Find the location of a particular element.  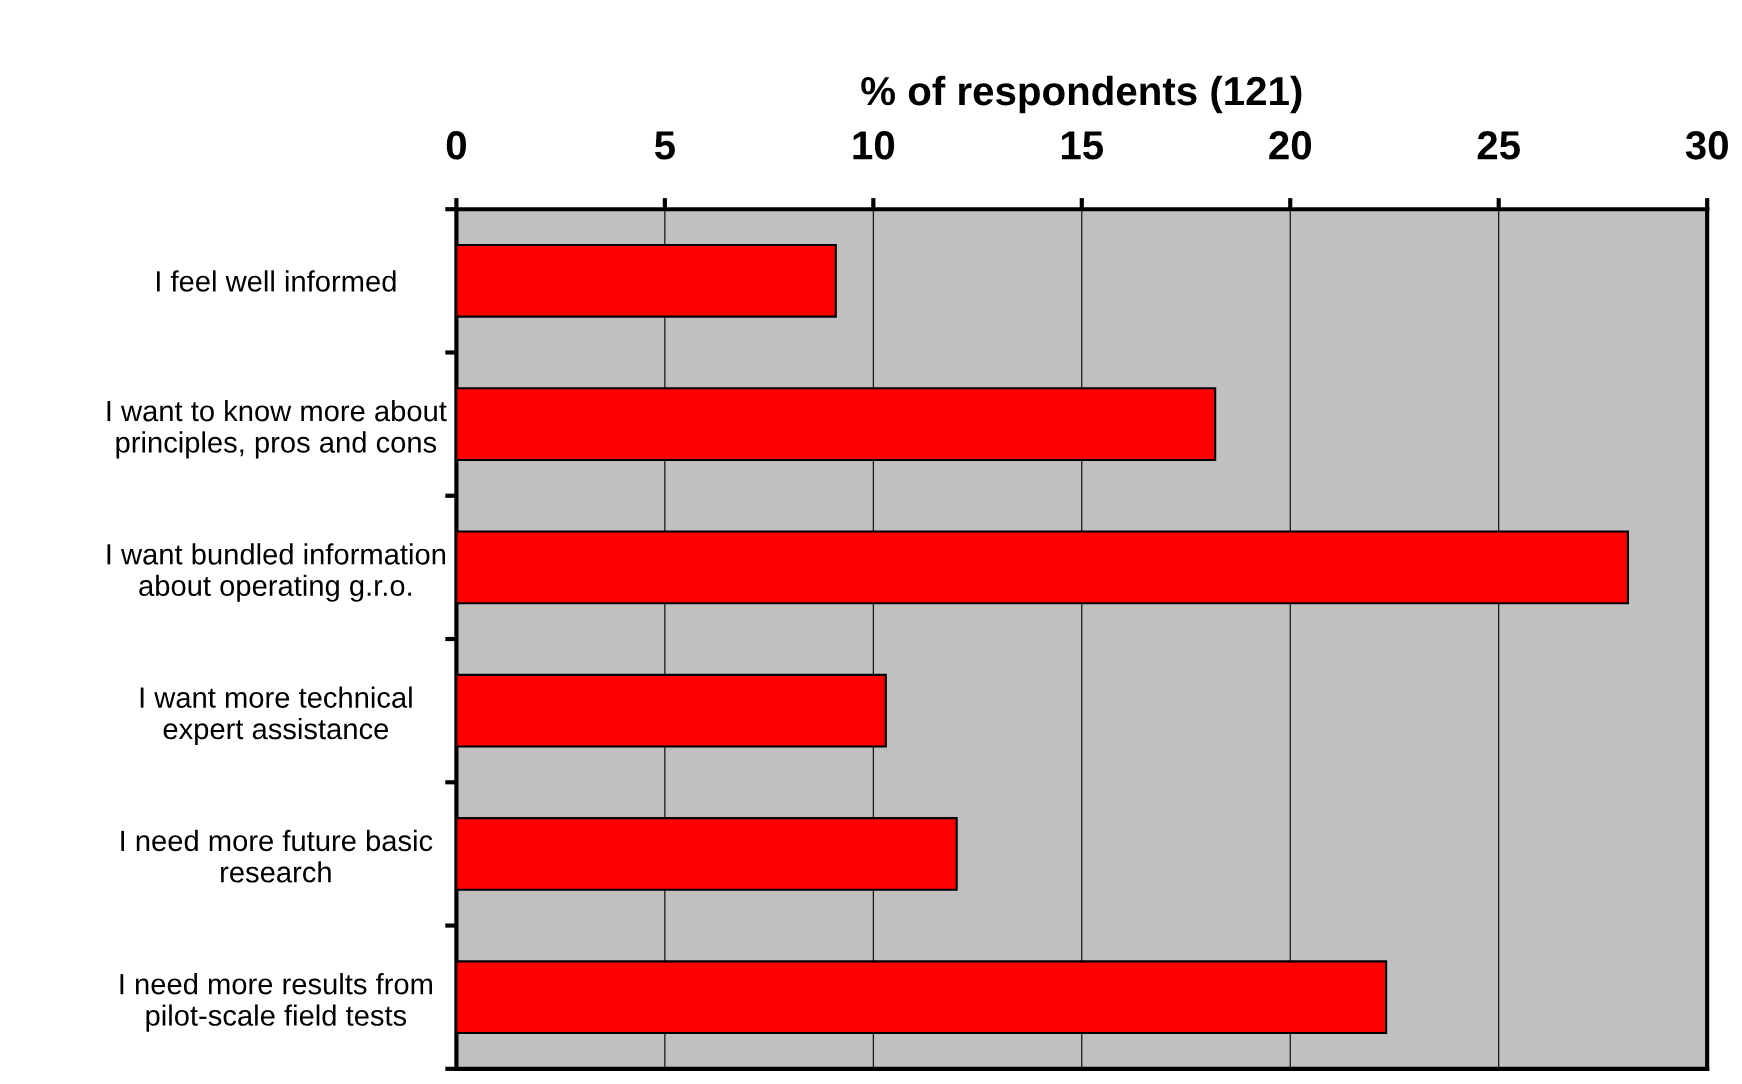

x-tick-label: 15 is located at coordinates (1082, 145).